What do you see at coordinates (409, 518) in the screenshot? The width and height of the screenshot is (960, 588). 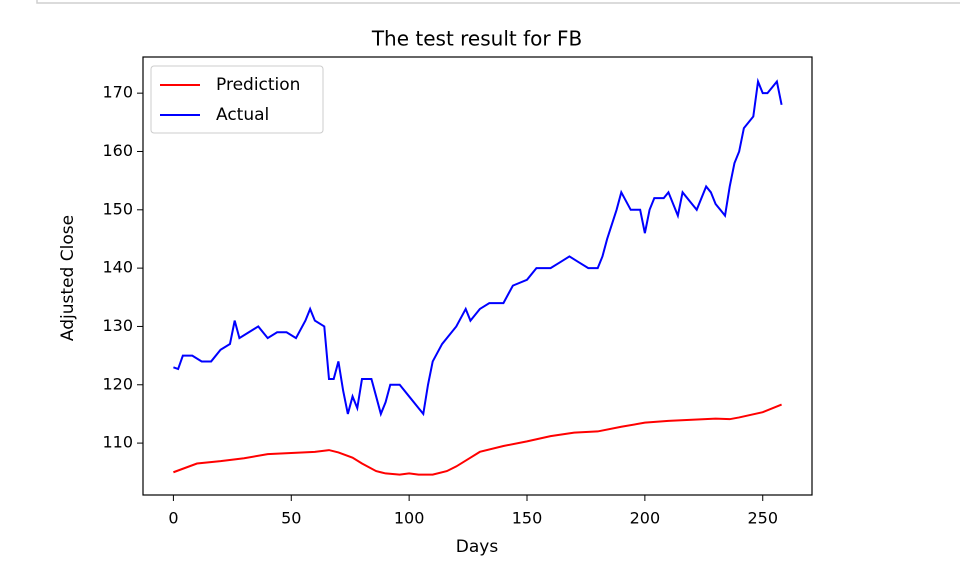 I see `x-tick-label: 100` at bounding box center [409, 518].